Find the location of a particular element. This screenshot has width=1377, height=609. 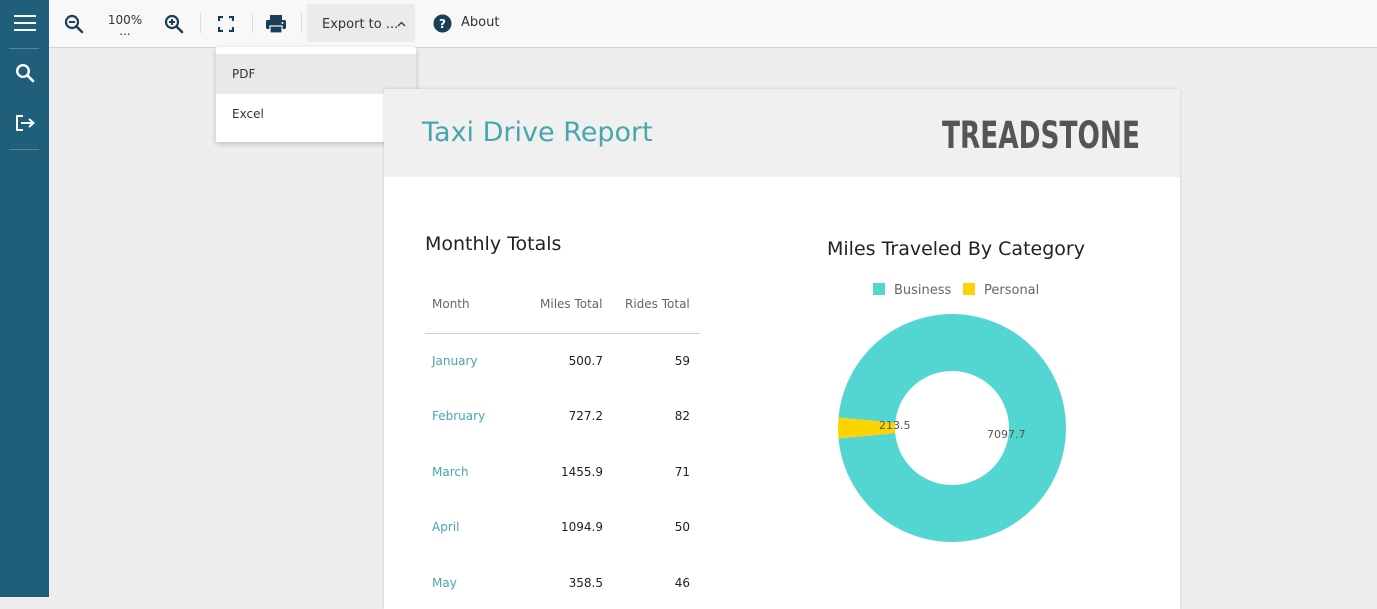

chart-title: Miles Traveled By Category is located at coordinates (956, 249).